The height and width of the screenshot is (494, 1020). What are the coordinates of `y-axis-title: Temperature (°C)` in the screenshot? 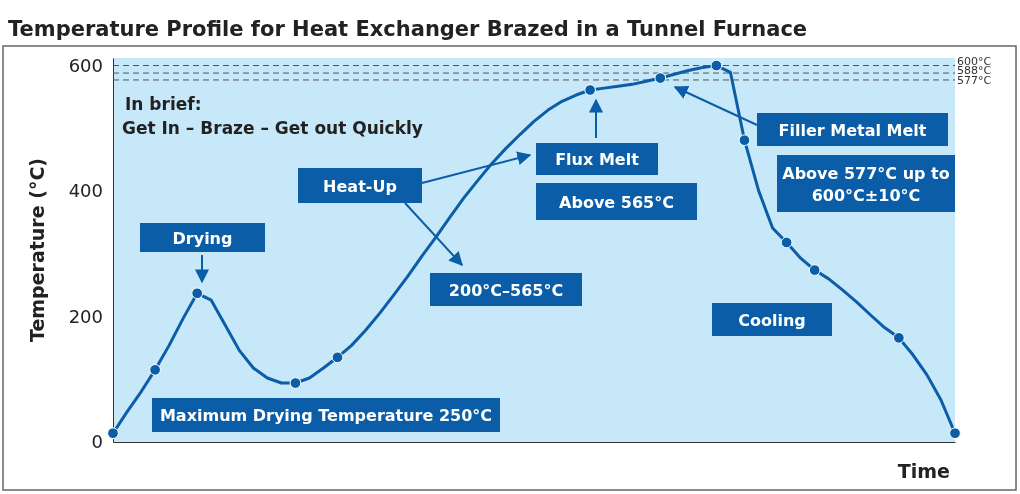 It's located at (37, 250).